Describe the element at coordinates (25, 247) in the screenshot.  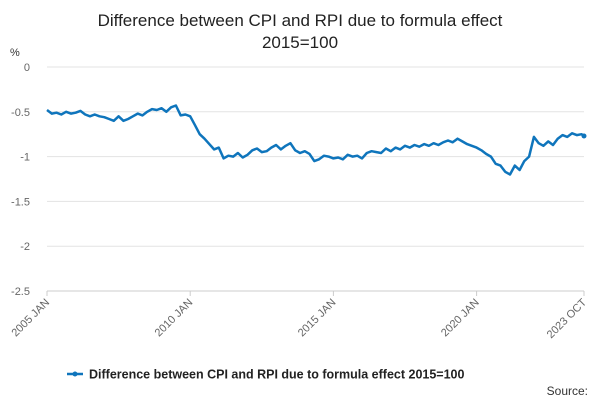
I see `y-tick-label: -2` at that location.